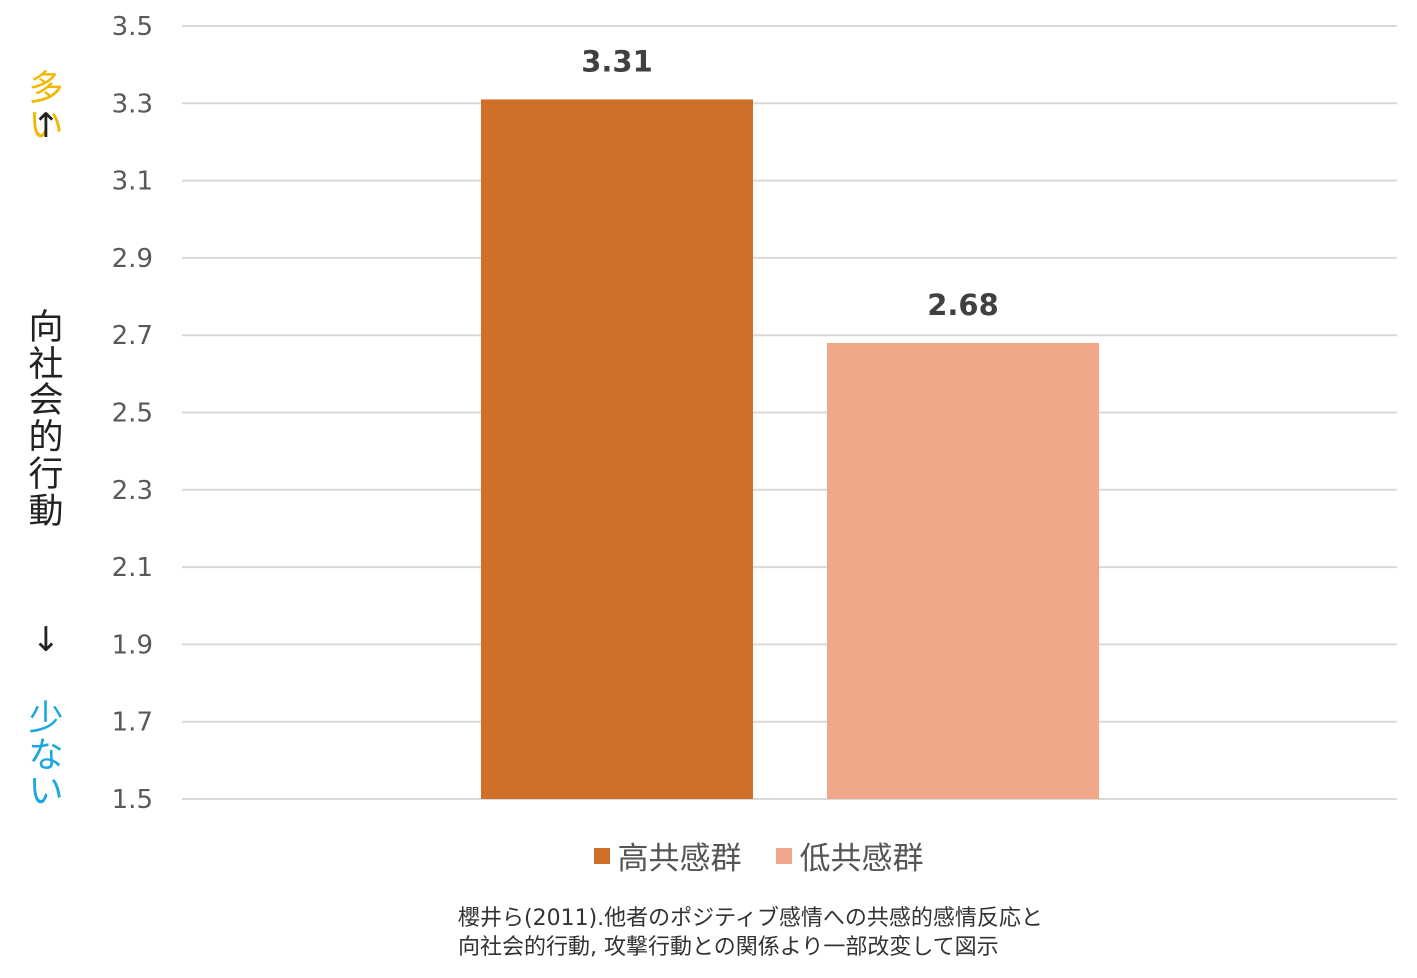 This screenshot has width=1417, height=978. I want to click on source-note-line-2: 向社会的行動, 攻撃行動との関係より一部改変して図示, so click(728, 947).